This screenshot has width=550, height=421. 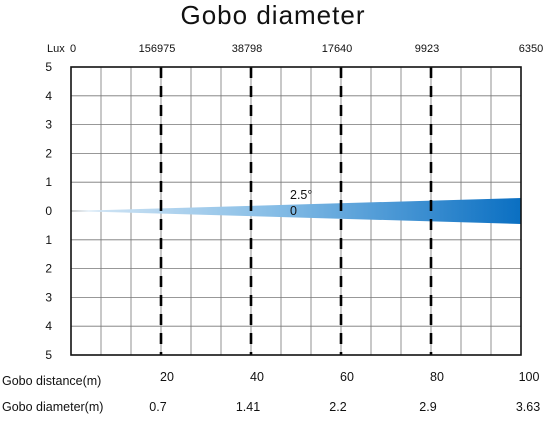 I want to click on beam-zero-label: 0, so click(x=293, y=211).